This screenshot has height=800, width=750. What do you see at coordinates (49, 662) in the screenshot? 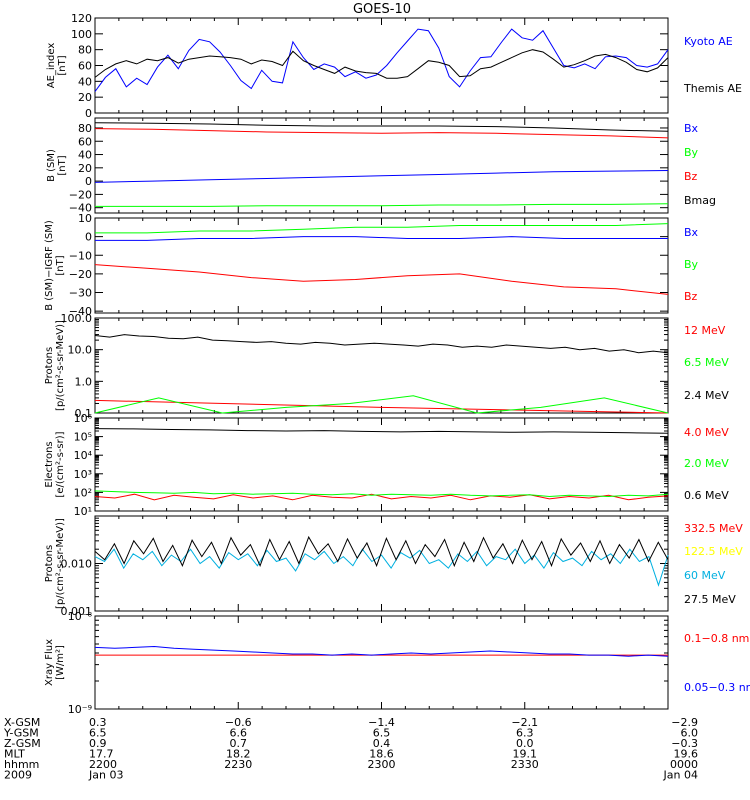
I see `y-axis-label-line: Xray Flux` at bounding box center [49, 662].